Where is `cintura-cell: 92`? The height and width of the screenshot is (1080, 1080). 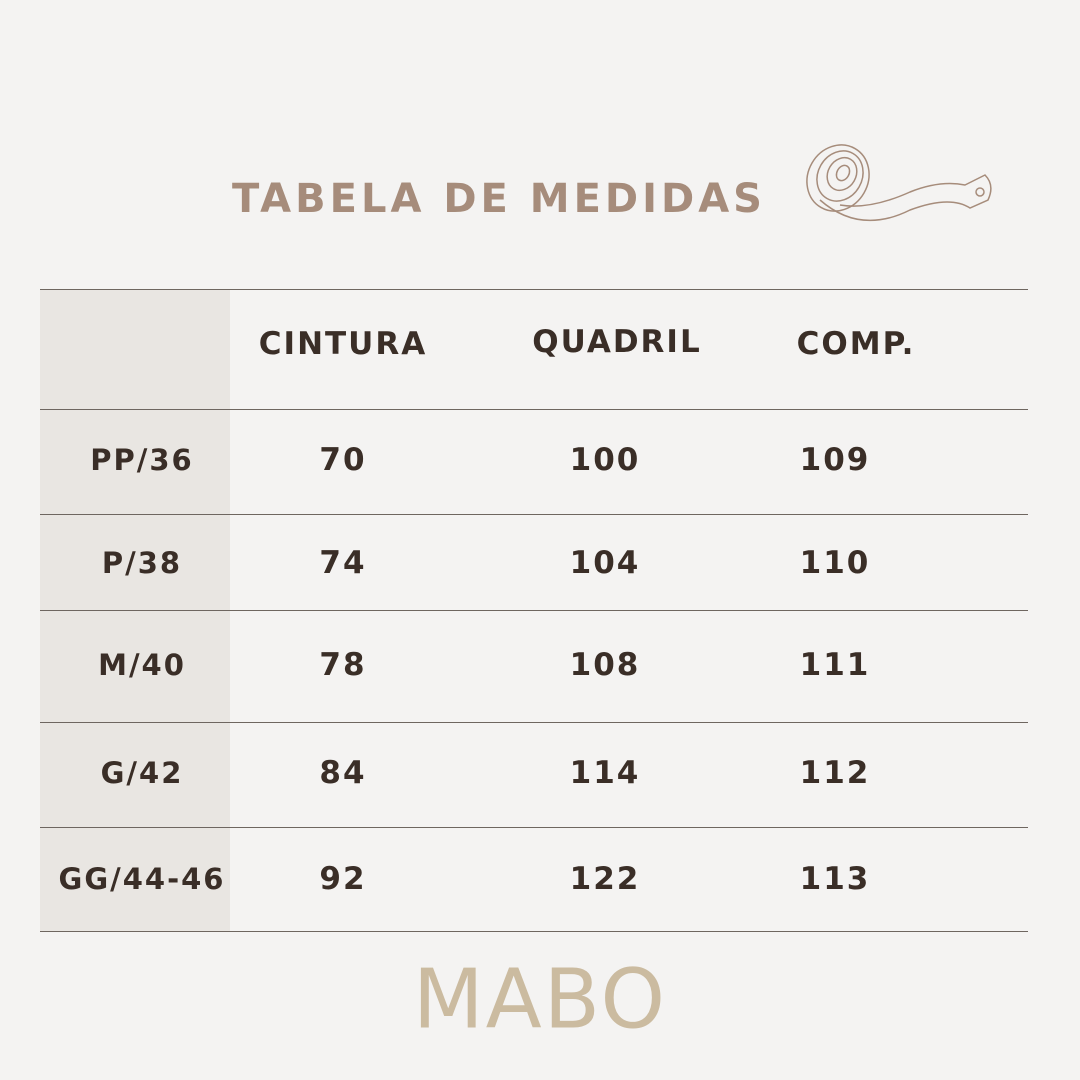 cintura-cell: 92 is located at coordinates (343, 879).